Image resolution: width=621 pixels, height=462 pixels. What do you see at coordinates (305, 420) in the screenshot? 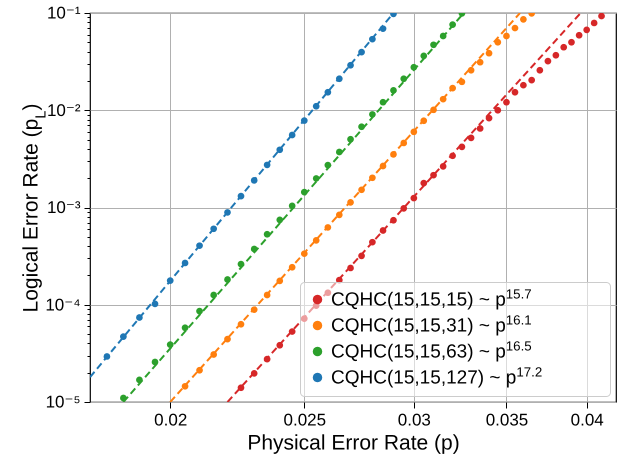
I see `x-tick-label: 0.025` at bounding box center [305, 420].